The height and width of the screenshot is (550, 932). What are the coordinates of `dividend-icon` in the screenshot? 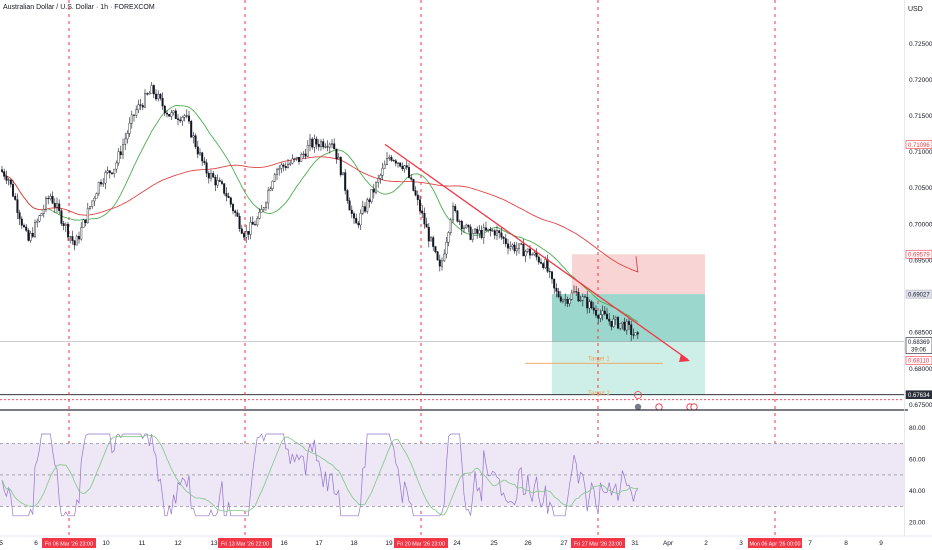 It's located at (638, 407).